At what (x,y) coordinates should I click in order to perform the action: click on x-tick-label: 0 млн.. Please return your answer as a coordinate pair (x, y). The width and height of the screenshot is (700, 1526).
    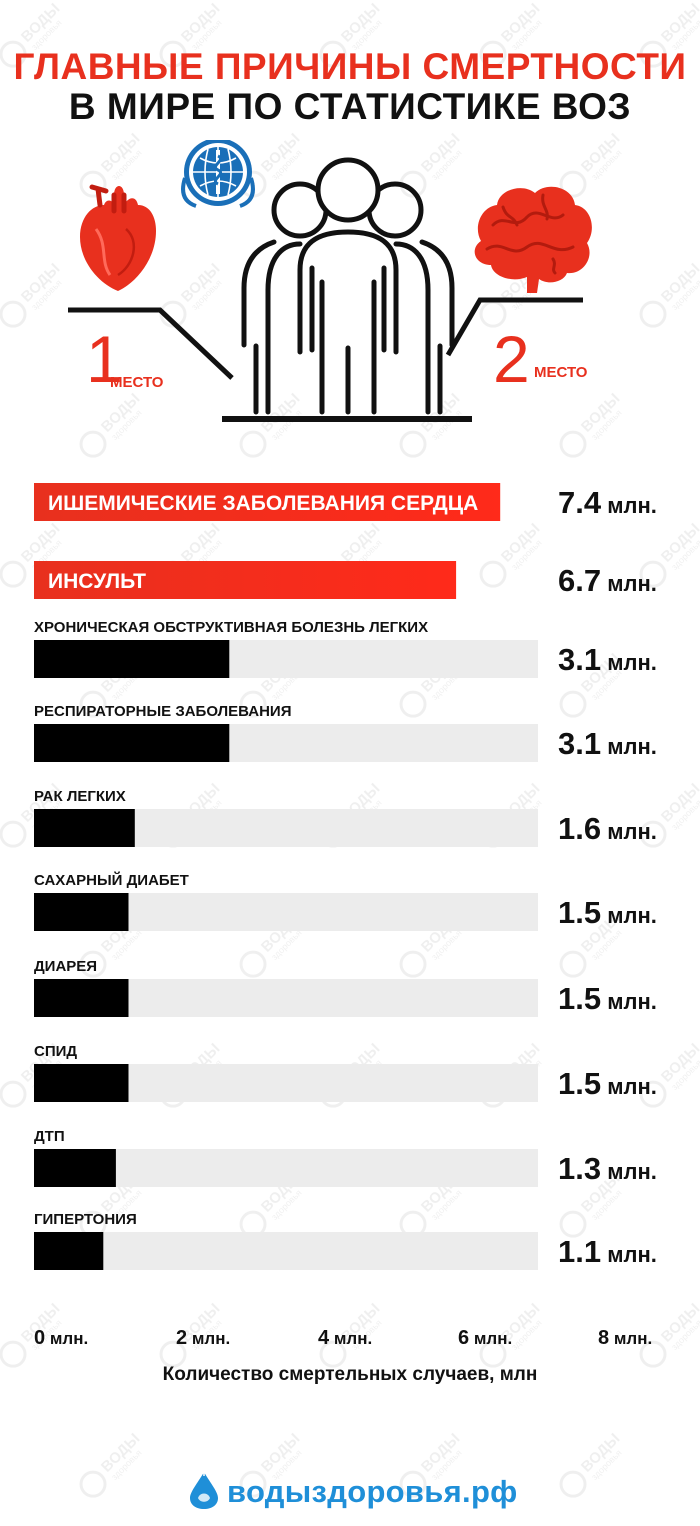
    Looking at the image, I should click on (61, 1338).